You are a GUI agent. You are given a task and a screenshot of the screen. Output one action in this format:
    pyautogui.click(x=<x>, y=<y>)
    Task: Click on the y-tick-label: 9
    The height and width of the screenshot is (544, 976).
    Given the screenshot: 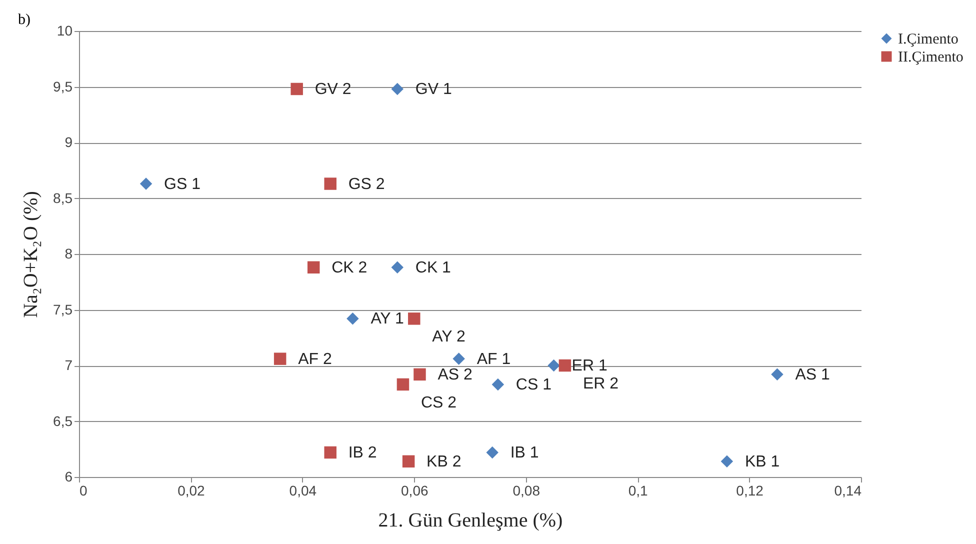 What is the action you would take?
    pyautogui.click(x=68, y=142)
    